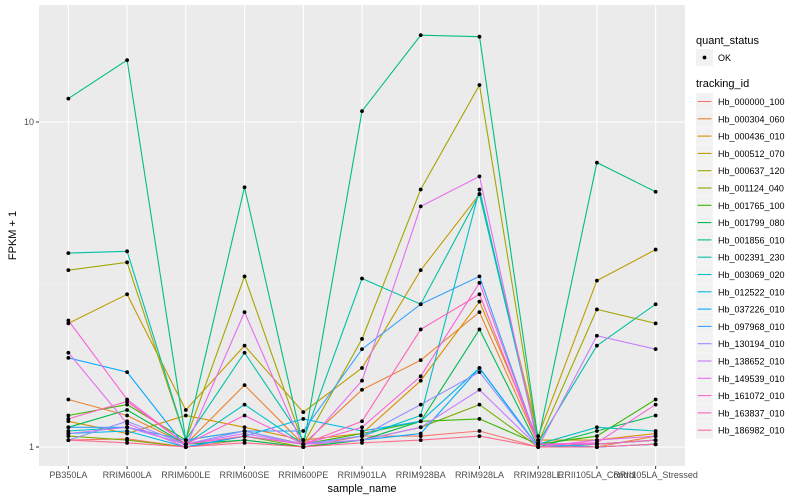 This screenshot has width=800, height=500. I want to click on x-tick-label: RRIM600SE, so click(245, 475).